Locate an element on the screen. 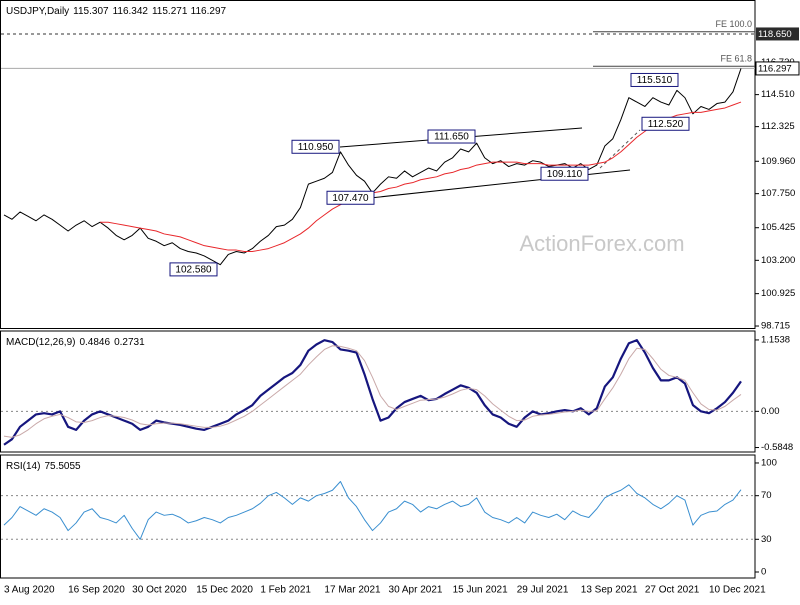  y-tick-label: 30 is located at coordinates (766, 539).